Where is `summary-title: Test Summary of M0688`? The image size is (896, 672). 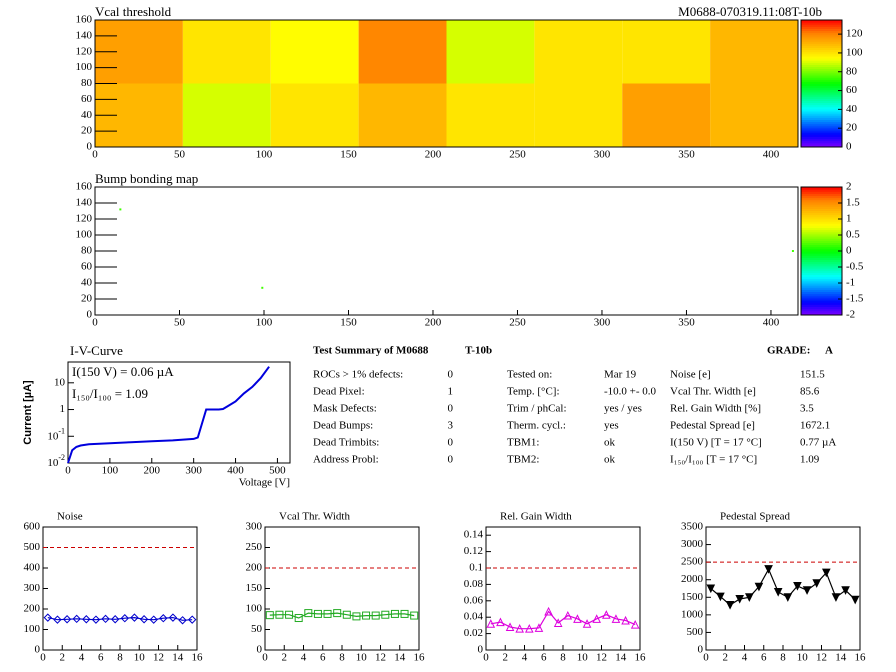
summary-title: Test Summary of M0688 is located at coordinates (371, 351).